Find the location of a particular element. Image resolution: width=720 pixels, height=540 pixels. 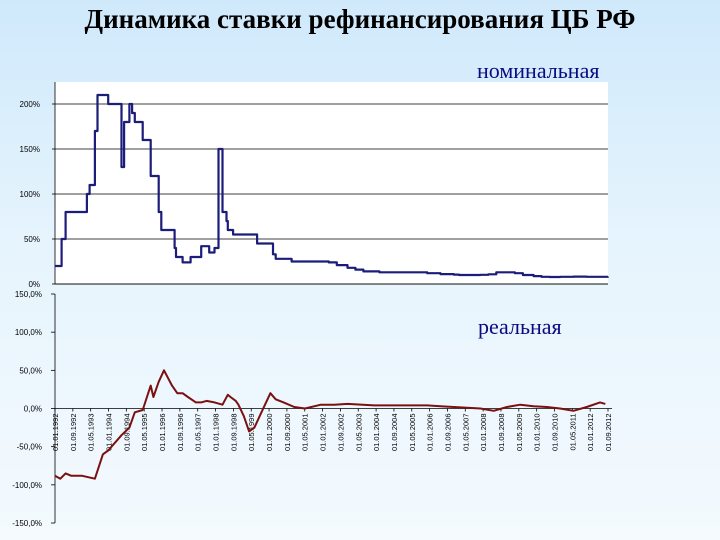

real-xtick-label: 01.09.2002 is located at coordinates (340, 433).